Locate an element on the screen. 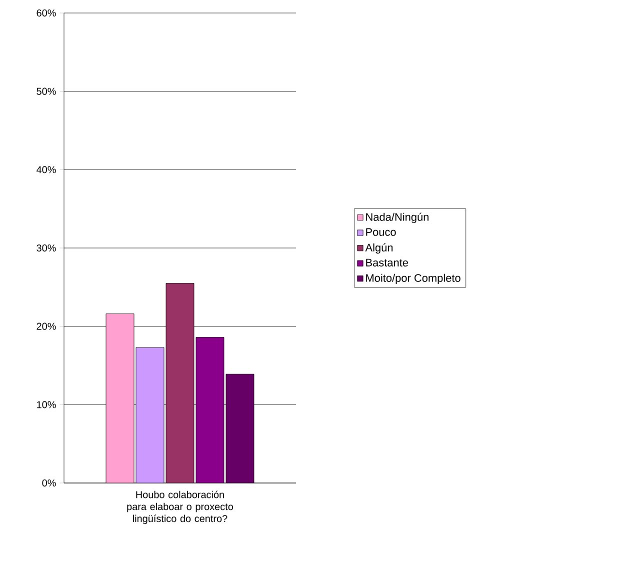 The height and width of the screenshot is (569, 644). legend-label: Algún is located at coordinates (379, 248).